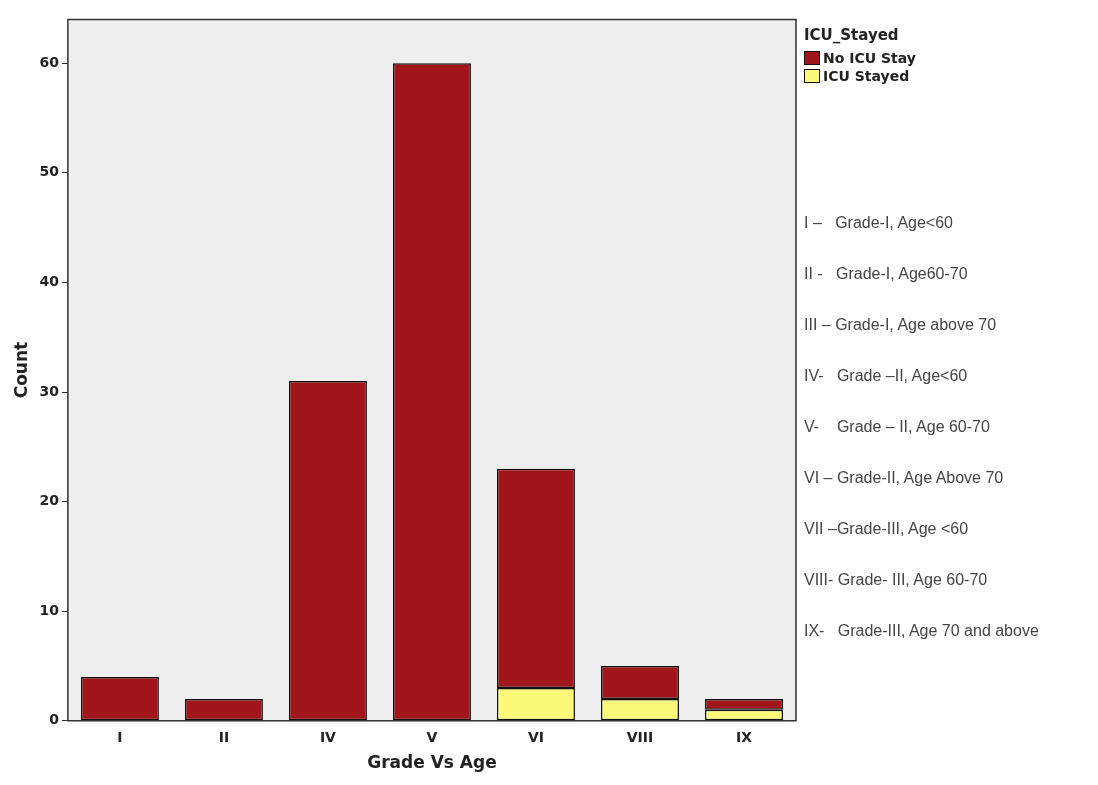  Describe the element at coordinates (886, 274) in the screenshot. I see `text: II - Grade-I, Age60-70` at that location.